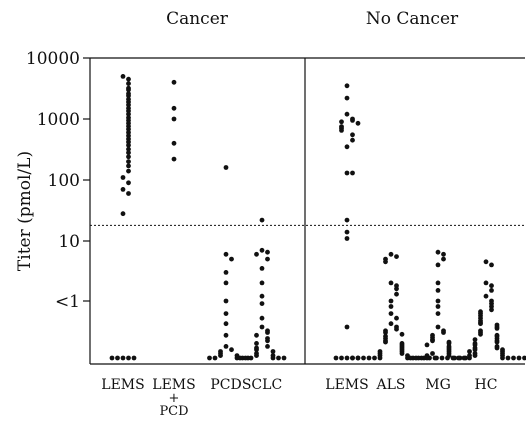 This screenshot has width=526, height=424. Describe the element at coordinates (53, 59) in the screenshot. I see `y-tick-label: 10000` at that location.